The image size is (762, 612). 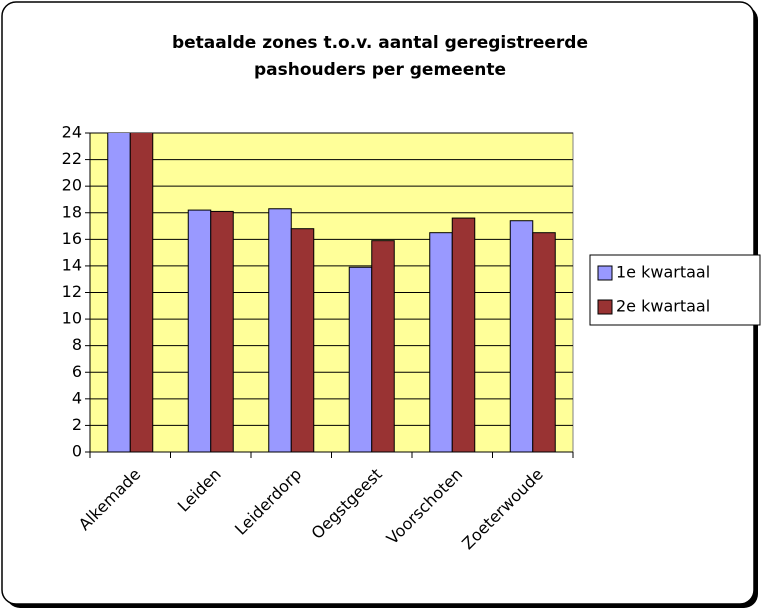 What do you see at coordinates (77, 344) in the screenshot?
I see `y-tick-label: 8` at bounding box center [77, 344].